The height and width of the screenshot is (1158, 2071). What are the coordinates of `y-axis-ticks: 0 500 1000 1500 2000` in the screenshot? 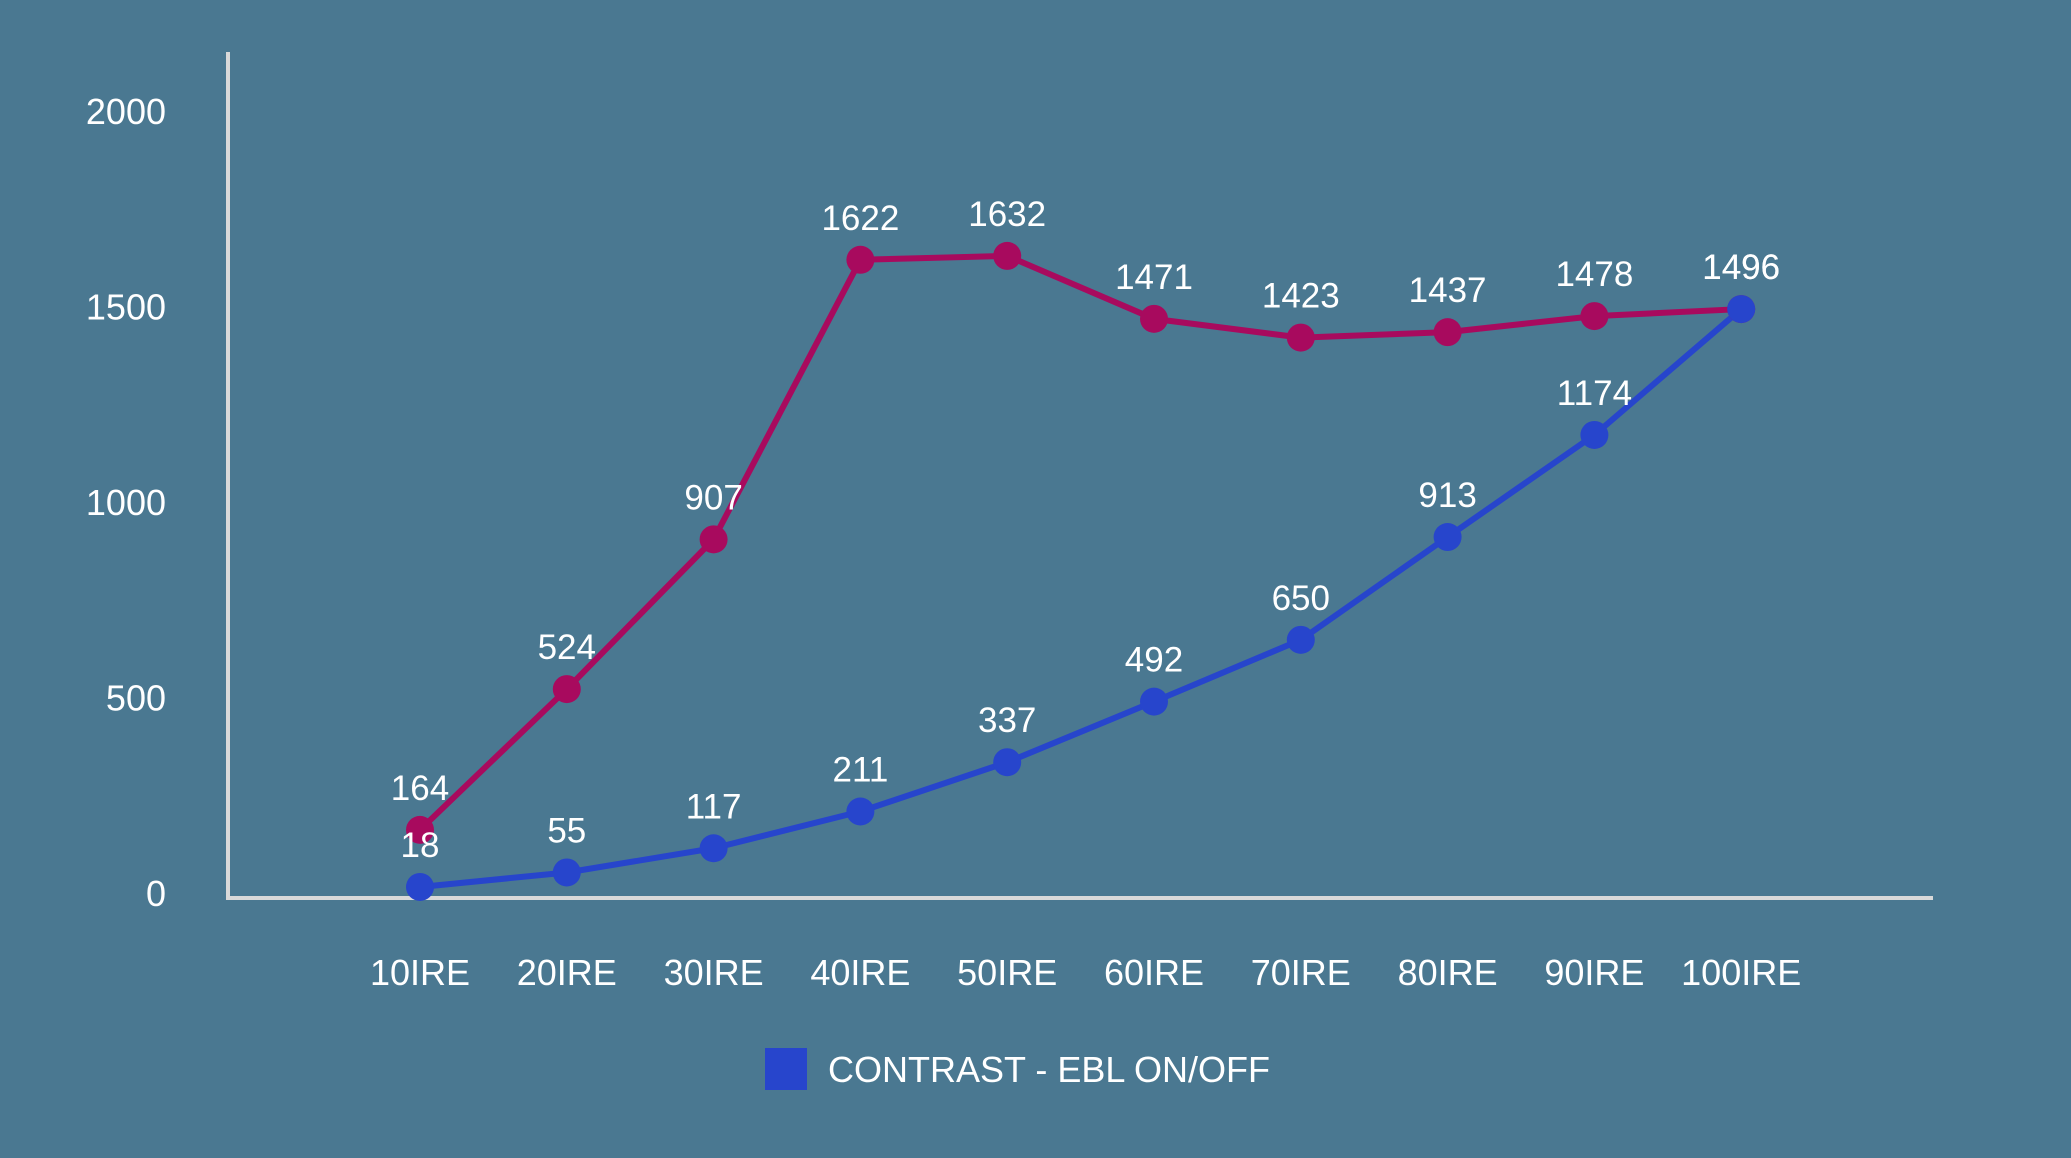 It's located at (126, 502).